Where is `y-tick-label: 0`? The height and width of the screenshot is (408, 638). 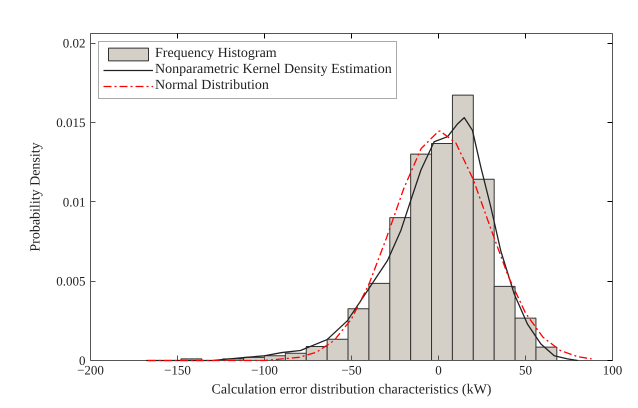 y-tick-label: 0 is located at coordinates (82, 360).